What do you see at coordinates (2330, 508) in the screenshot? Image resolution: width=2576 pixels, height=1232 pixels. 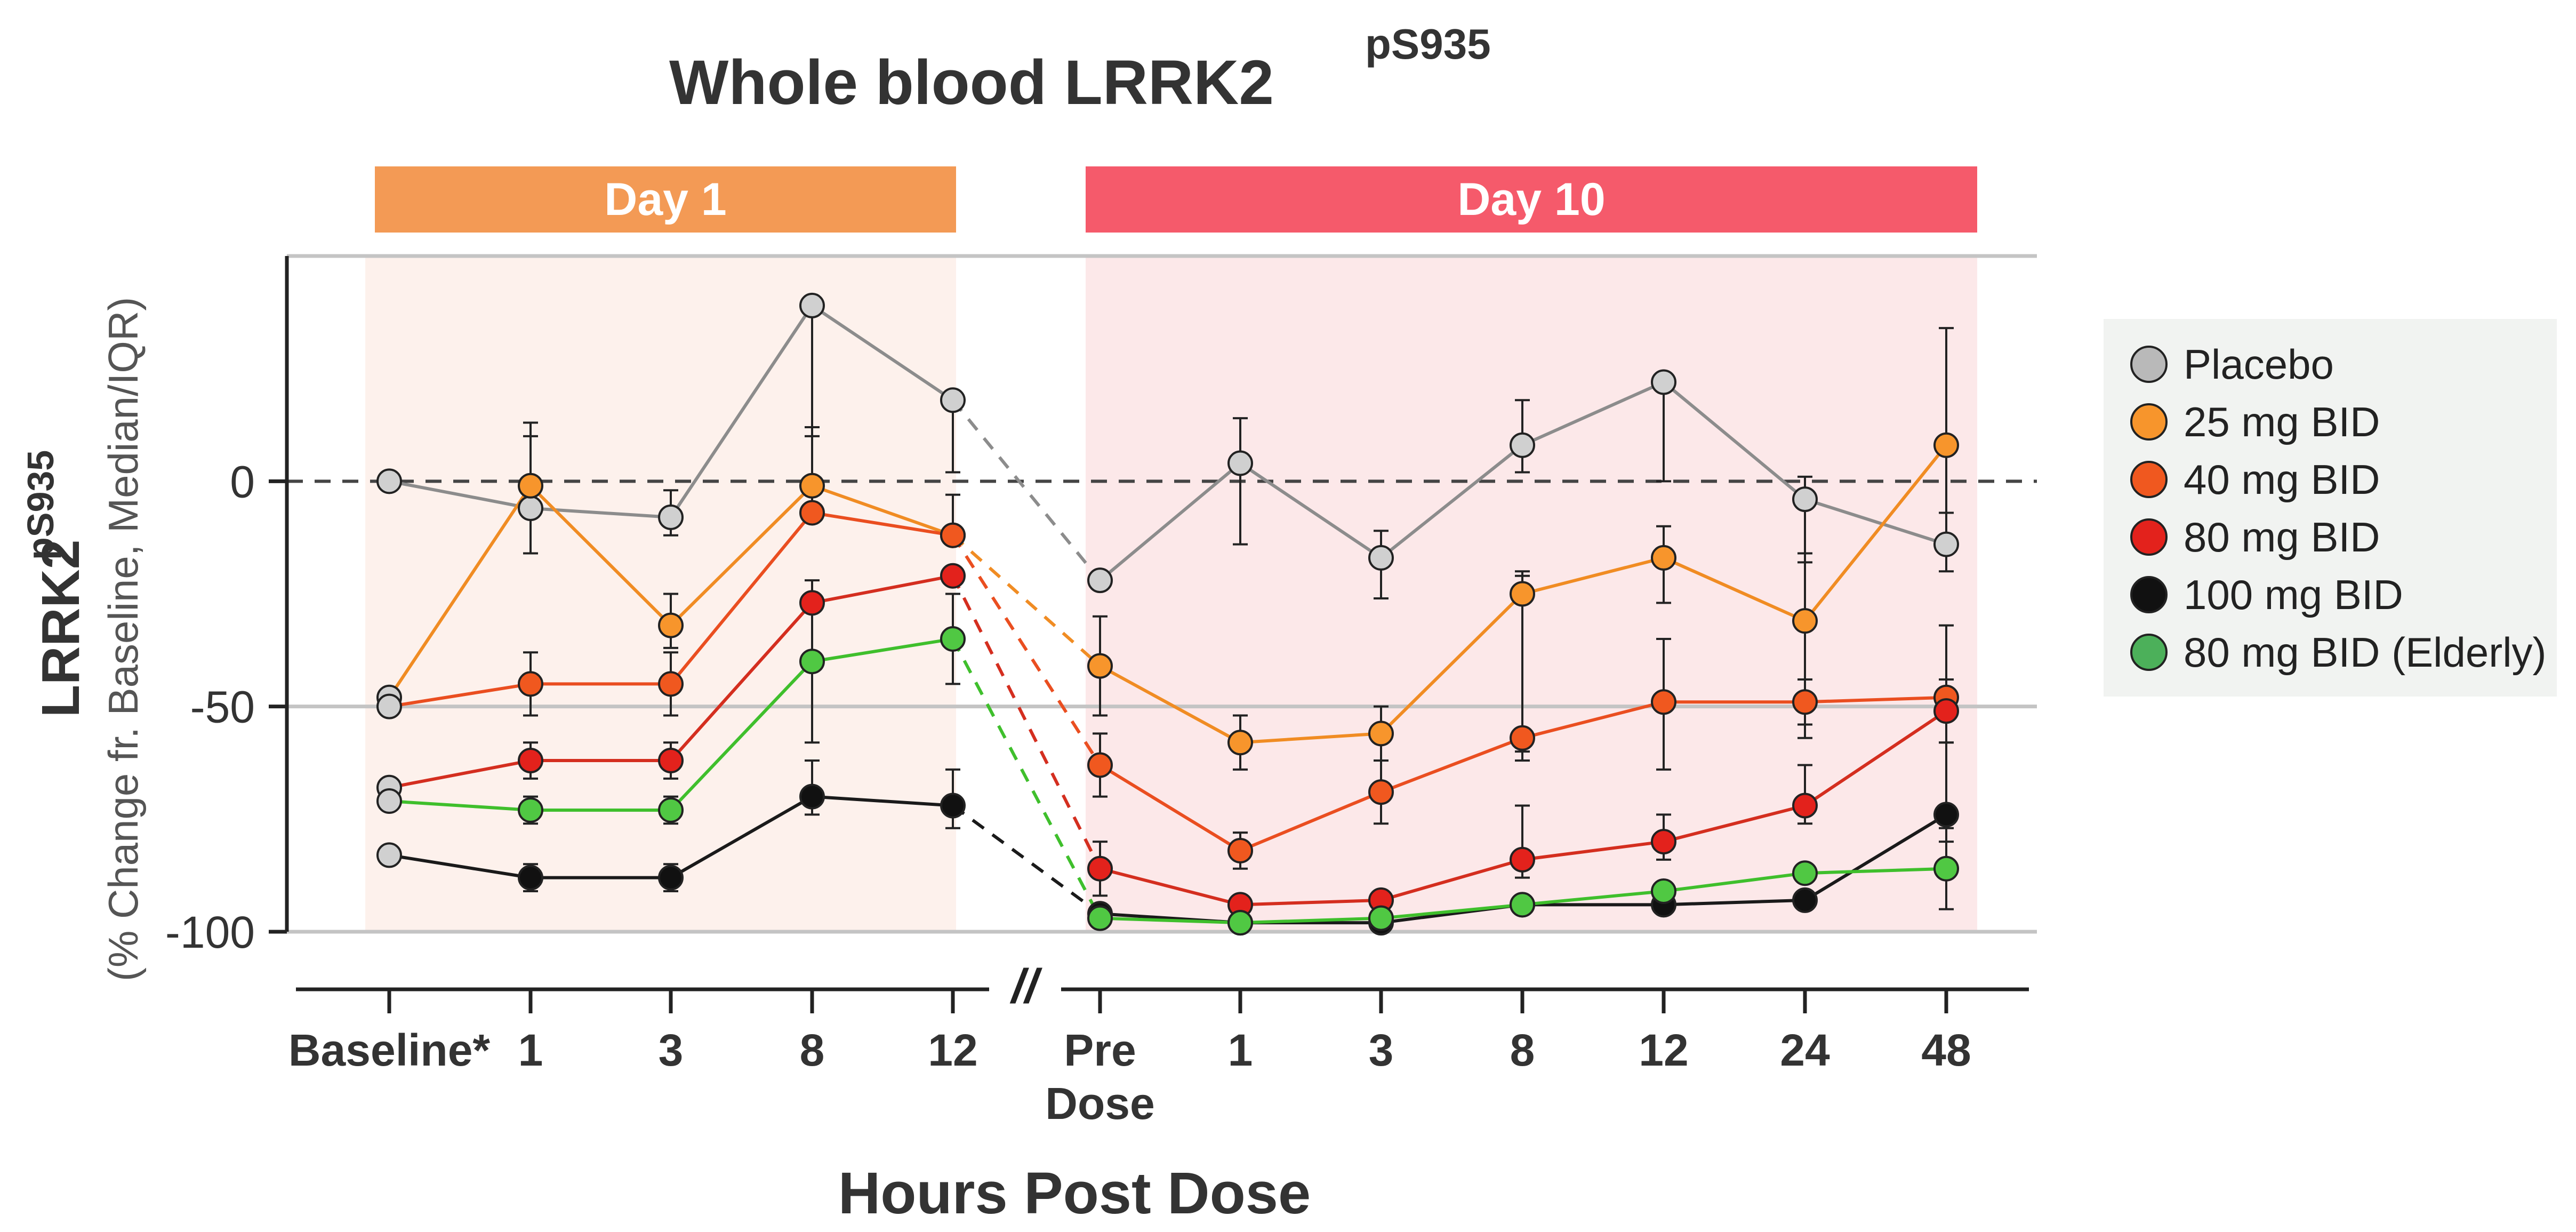 I see `legend-box` at bounding box center [2330, 508].